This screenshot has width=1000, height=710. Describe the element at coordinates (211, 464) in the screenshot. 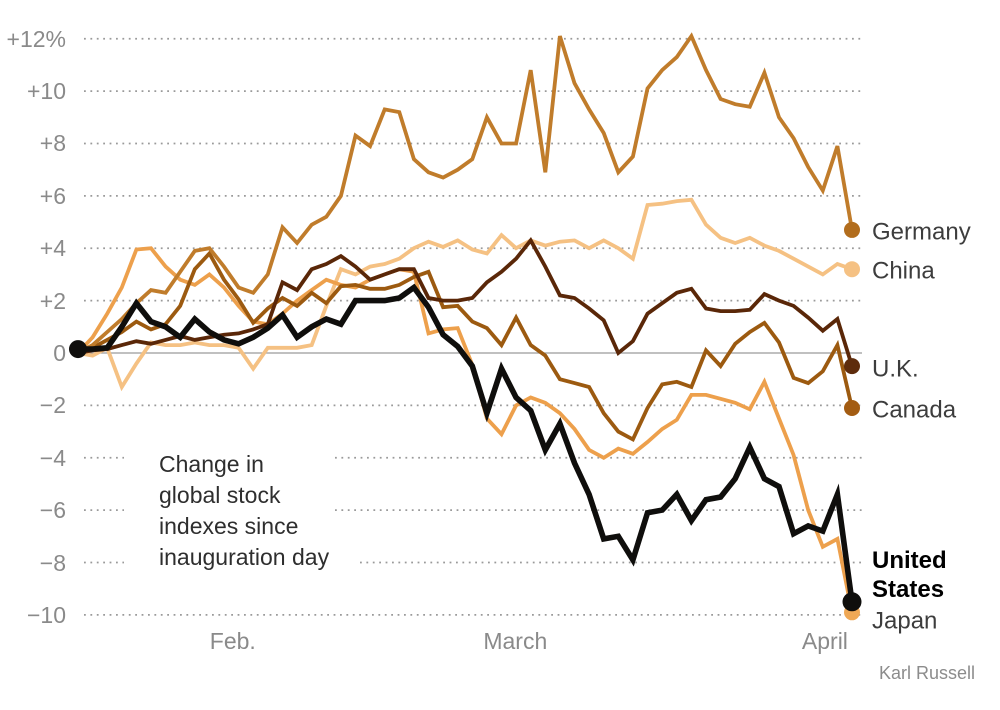

I see `annotation-line: Change in` at that location.